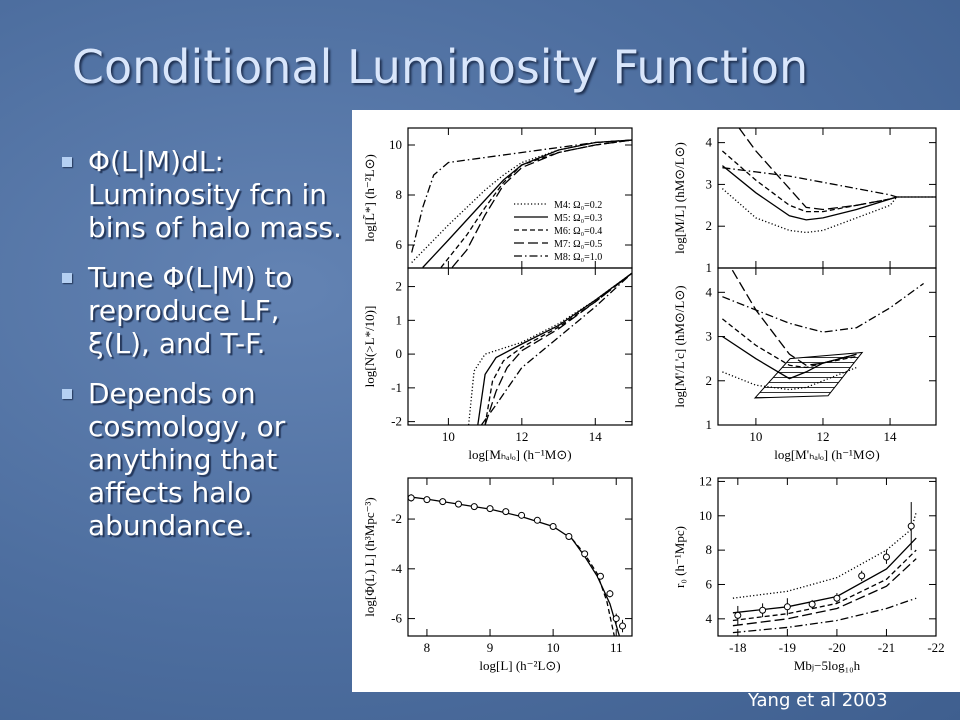 The image size is (960, 720). What do you see at coordinates (519, 454) in the screenshot?
I see `x-axis-label: log[Mₕₐₗₒ] (h⁻¹M⊙)` at bounding box center [519, 454].